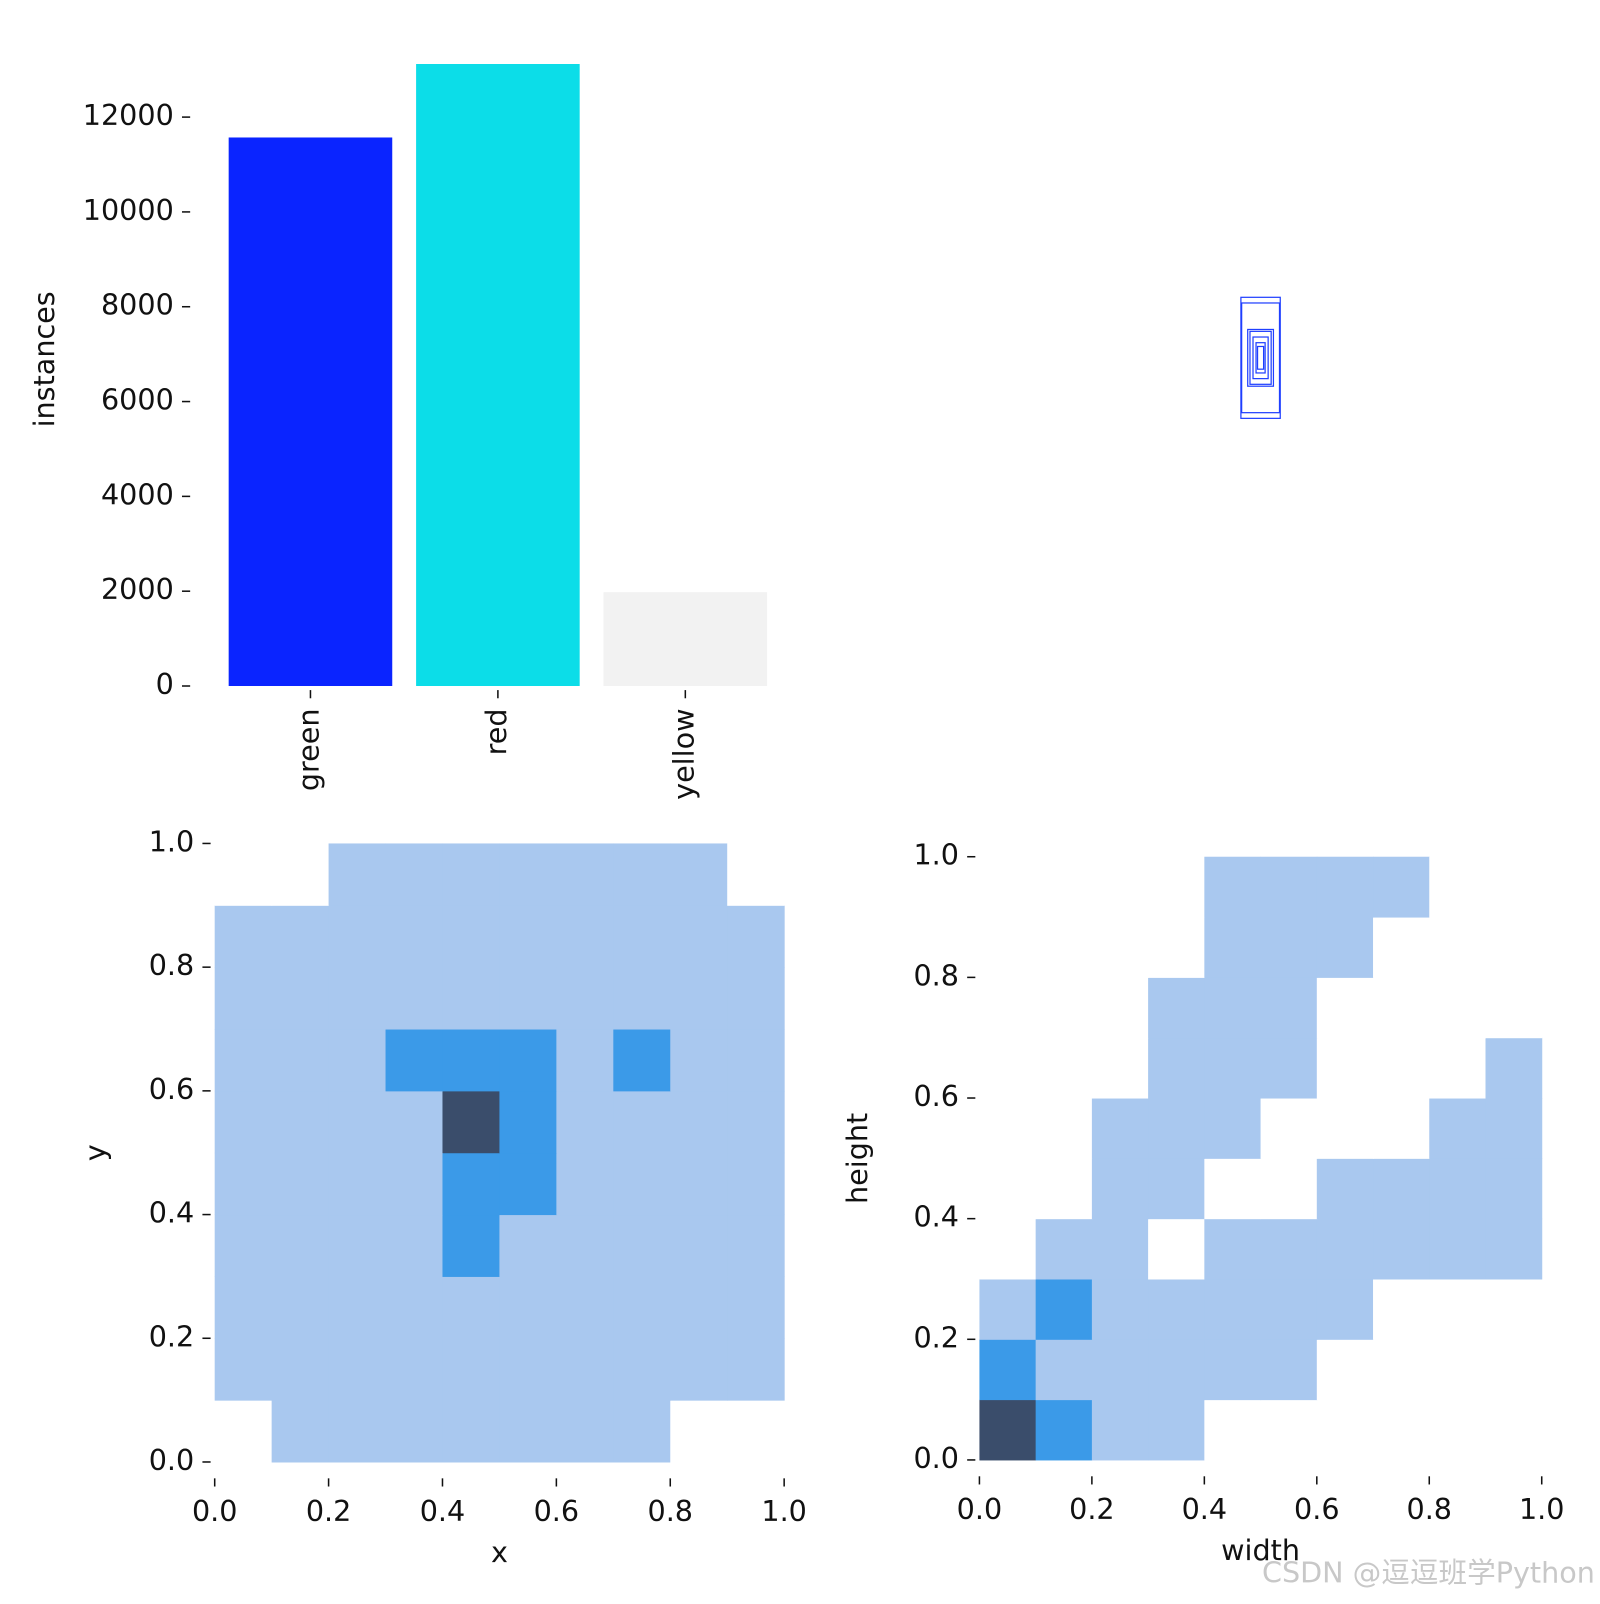 The width and height of the screenshot is (1600, 1604). Describe the element at coordinates (137, 400) in the screenshot. I see `y-tick-label: 6000` at that location.